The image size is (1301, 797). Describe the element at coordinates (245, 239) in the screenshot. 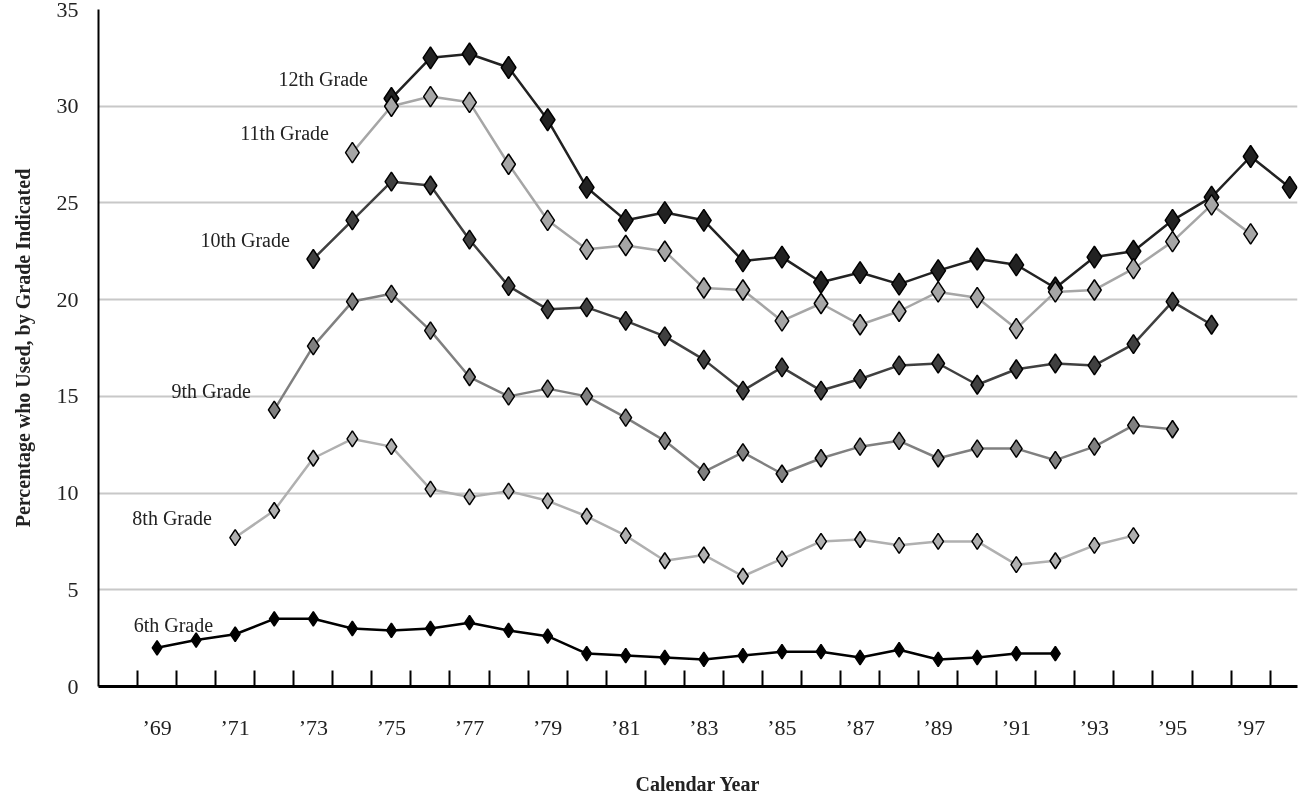

I see `series-label: 10th Grade` at that location.